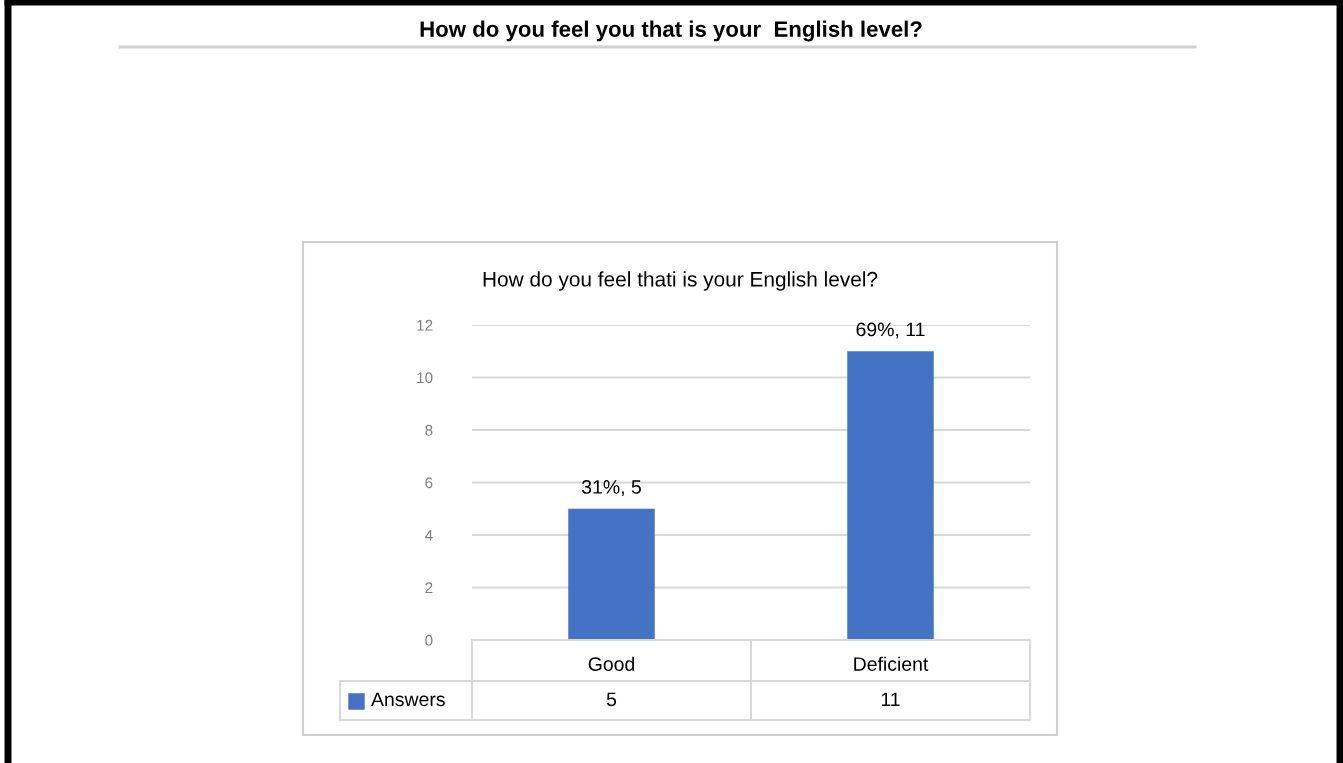  I want to click on data-label: 5, so click(611, 699).